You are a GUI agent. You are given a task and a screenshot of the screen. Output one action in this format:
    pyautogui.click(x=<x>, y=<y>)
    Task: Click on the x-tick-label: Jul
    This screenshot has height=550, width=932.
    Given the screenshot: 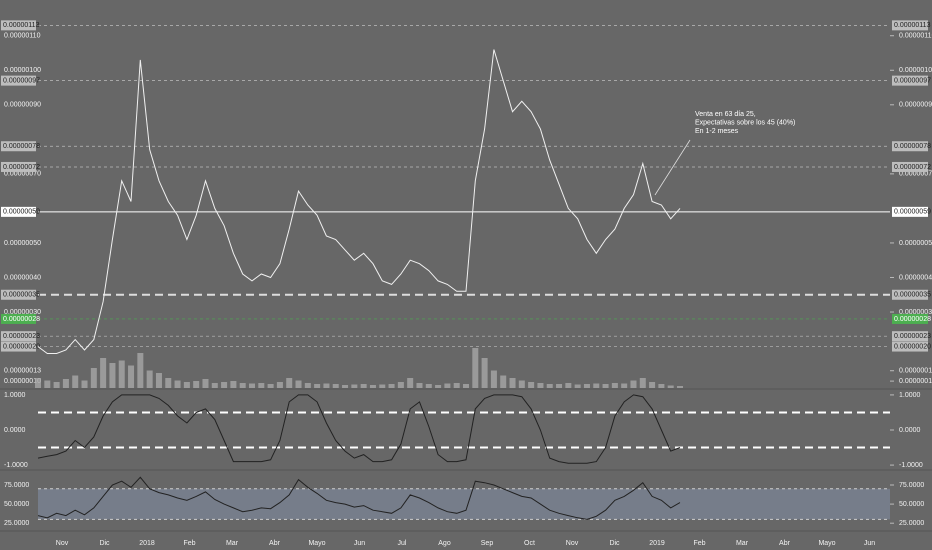 What is the action you would take?
    pyautogui.click(x=402, y=543)
    